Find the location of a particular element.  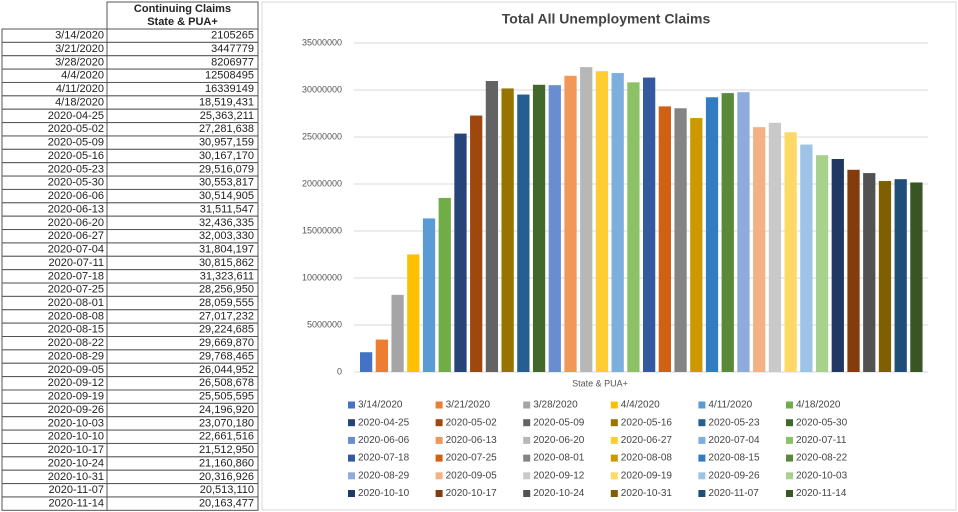

legend-label: 2020-08-22 is located at coordinates (822, 458).